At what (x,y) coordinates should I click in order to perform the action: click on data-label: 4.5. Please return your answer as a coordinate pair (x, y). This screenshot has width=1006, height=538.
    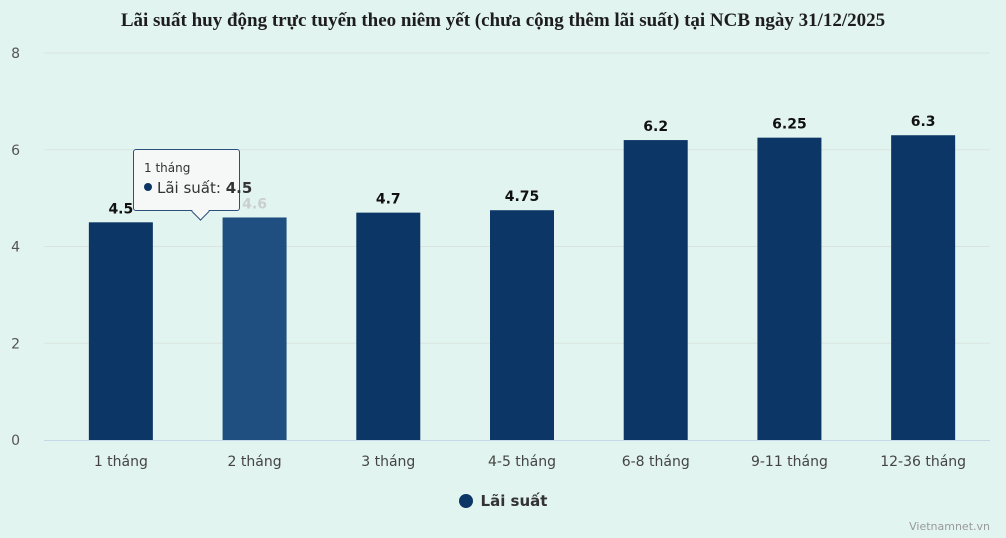
    Looking at the image, I should click on (120, 209).